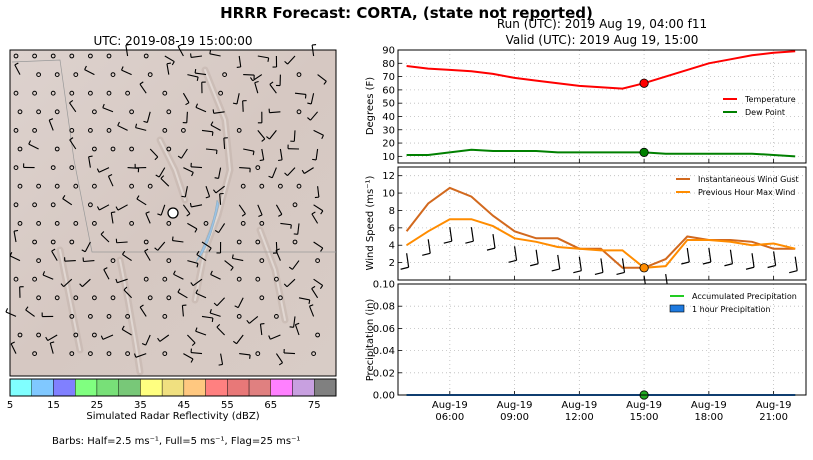 The height and width of the screenshot is (460, 813). Describe the element at coordinates (770, 99) in the screenshot. I see `legend-label: Temperature` at that location.